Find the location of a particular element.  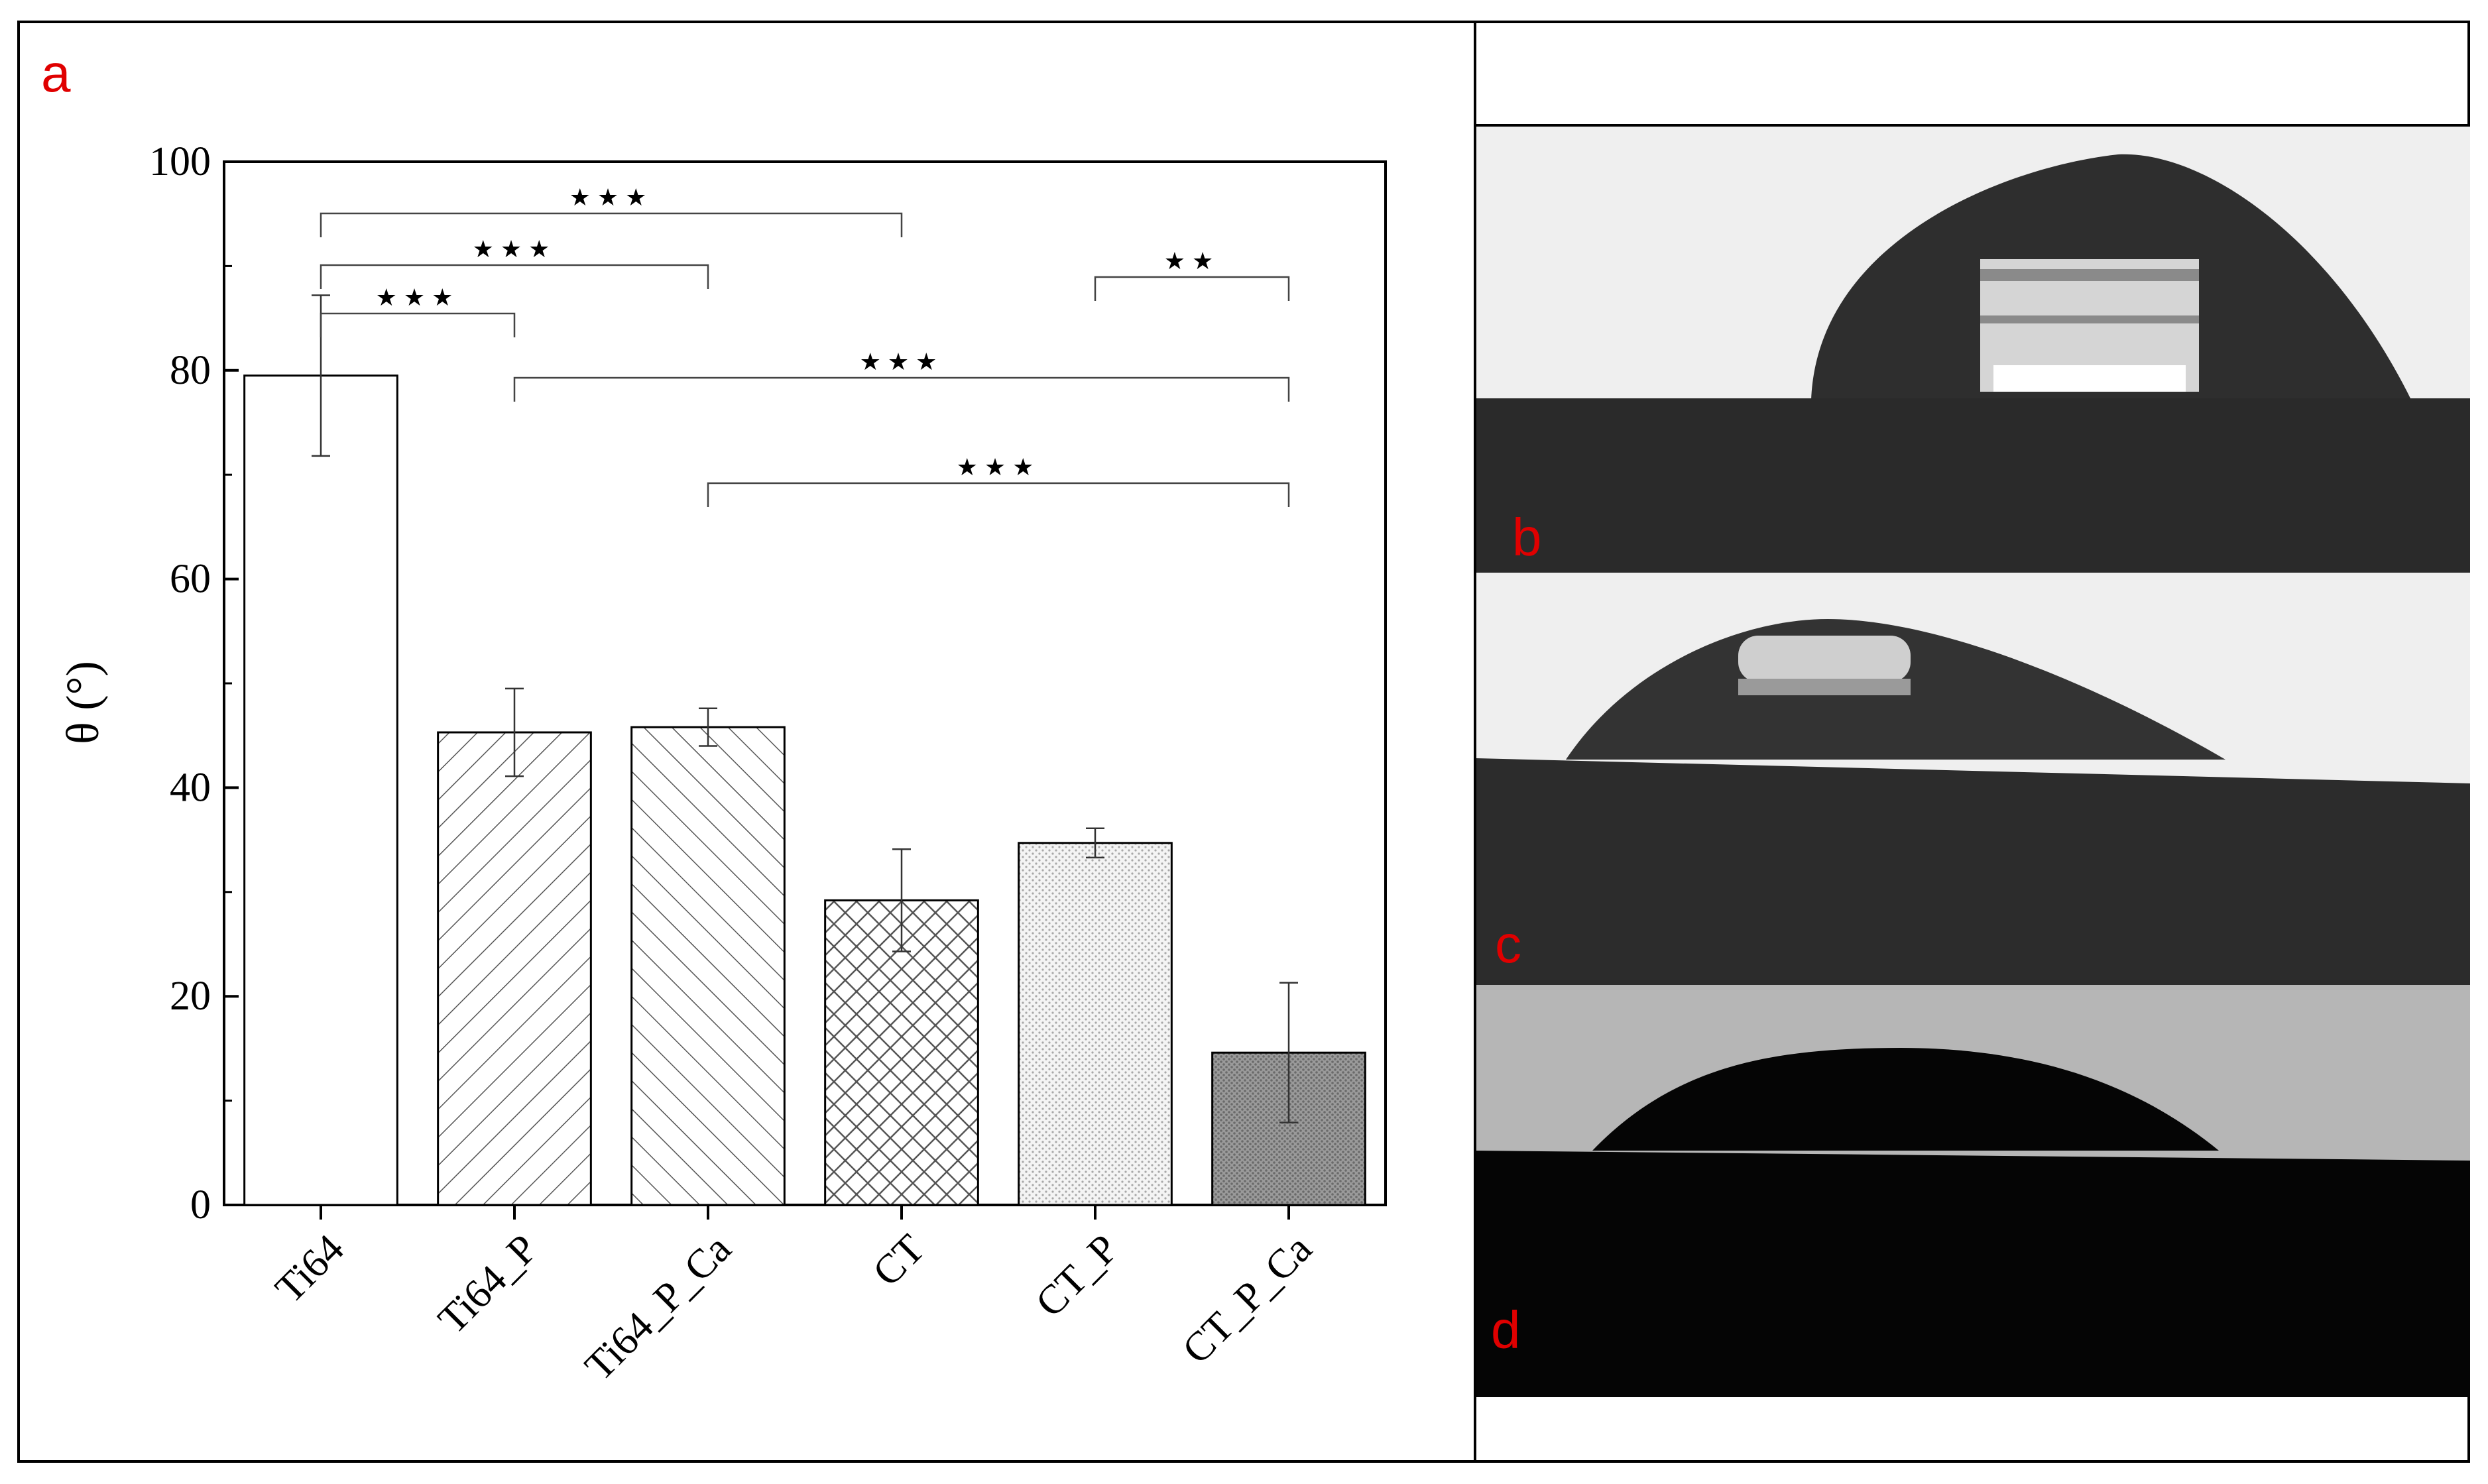

x-tick-label: Ti64_P_Ca is located at coordinates (659, 1307).